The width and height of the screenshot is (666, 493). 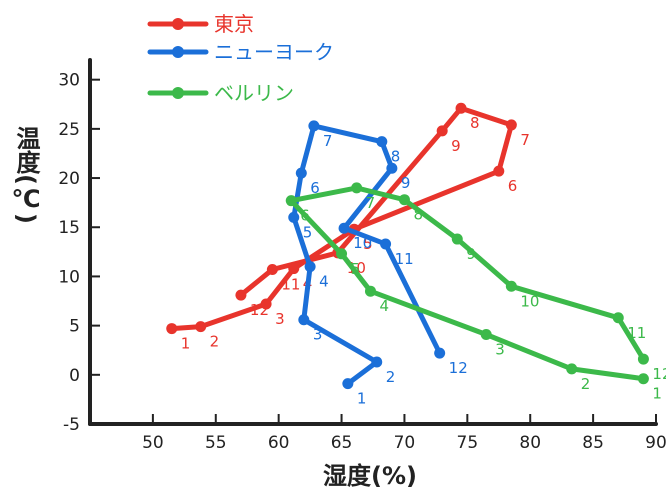 What do you see at coordinates (216, 443) in the screenshot?
I see `x-tick-label: 55` at bounding box center [216, 443].